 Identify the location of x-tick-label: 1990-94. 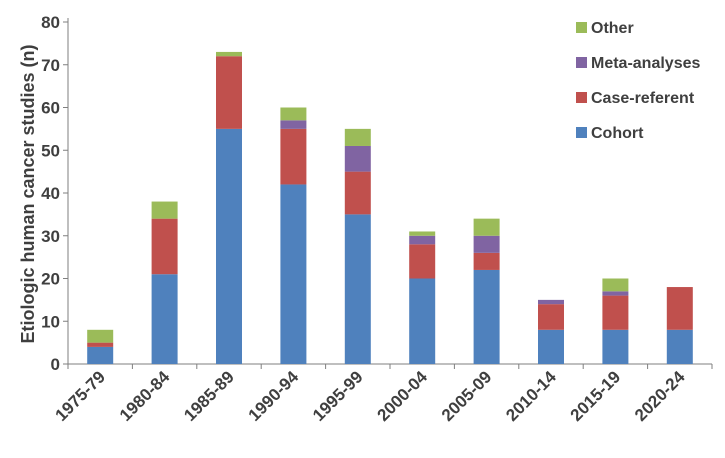
(274, 396).